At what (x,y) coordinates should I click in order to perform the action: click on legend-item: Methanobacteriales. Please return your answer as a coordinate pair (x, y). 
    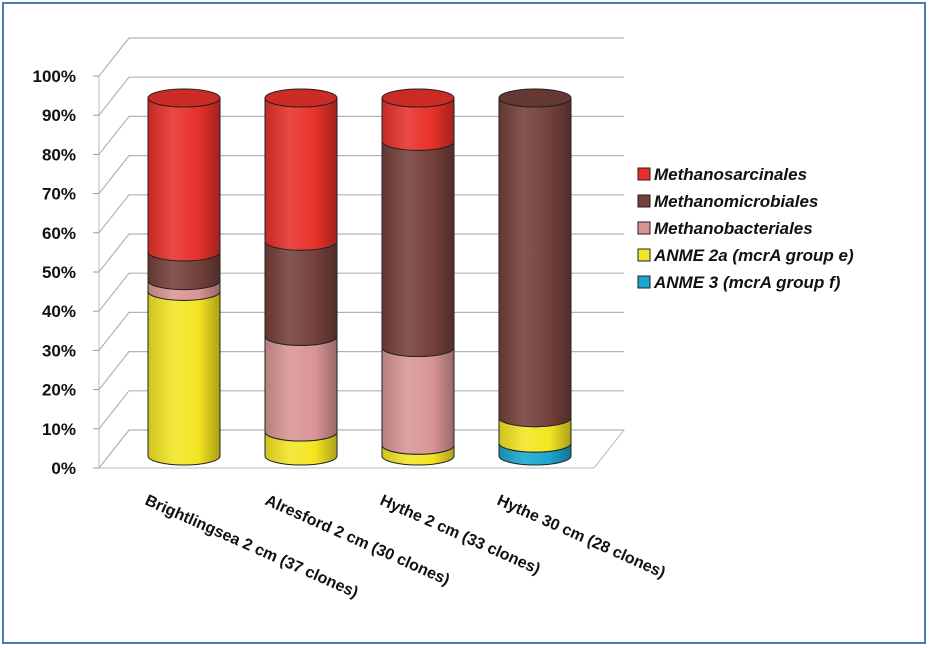
    Looking at the image, I should click on (725, 228).